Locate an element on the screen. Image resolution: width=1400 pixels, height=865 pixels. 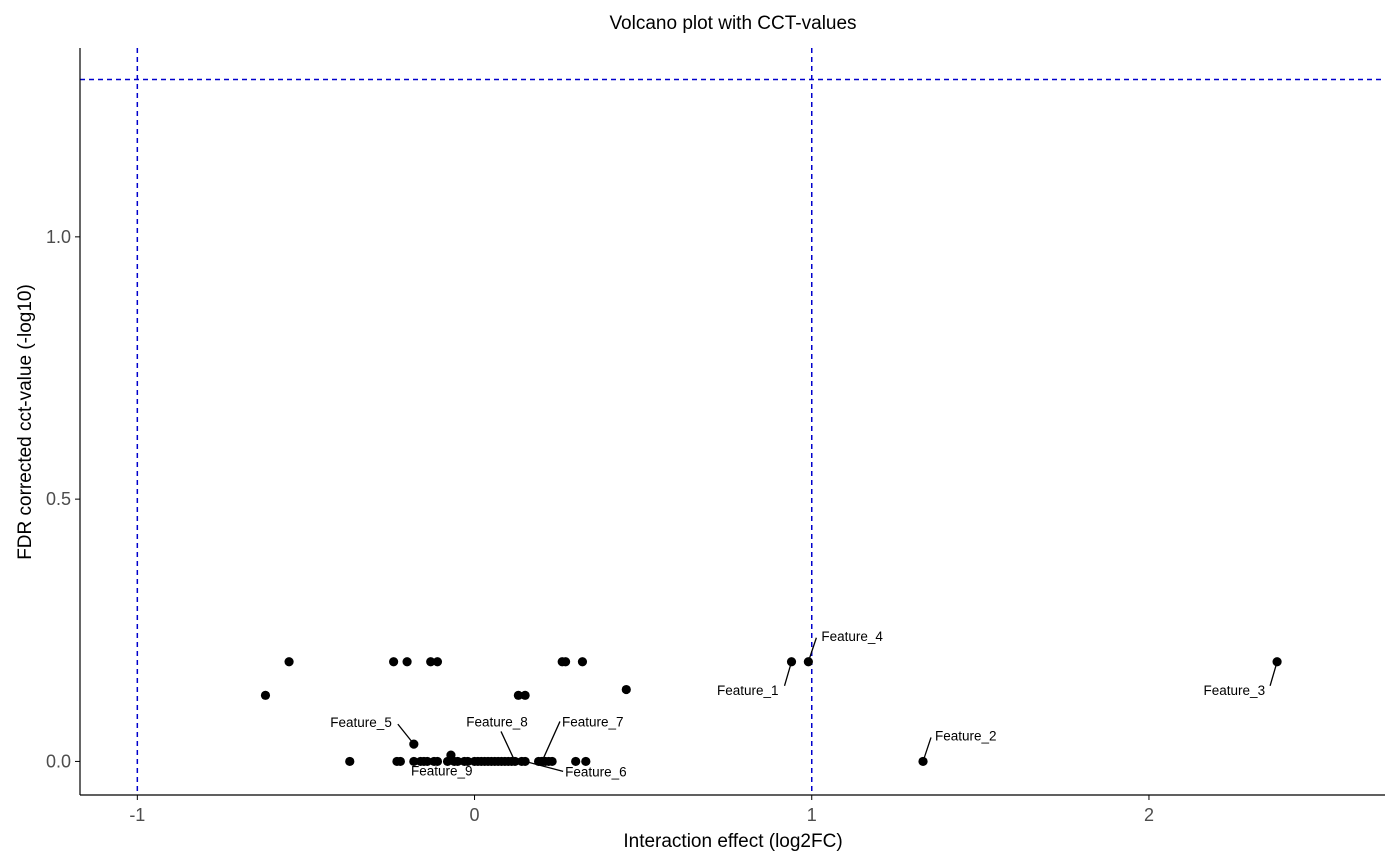
y-tick-label: 0.5 is located at coordinates (58, 499).